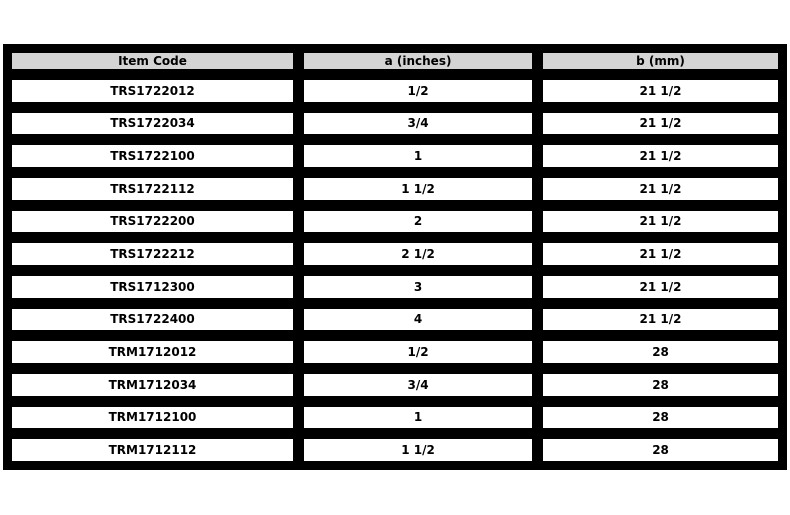 This screenshot has height=515, width=790. I want to click on header-a-inches: a (inches), so click(418, 61).